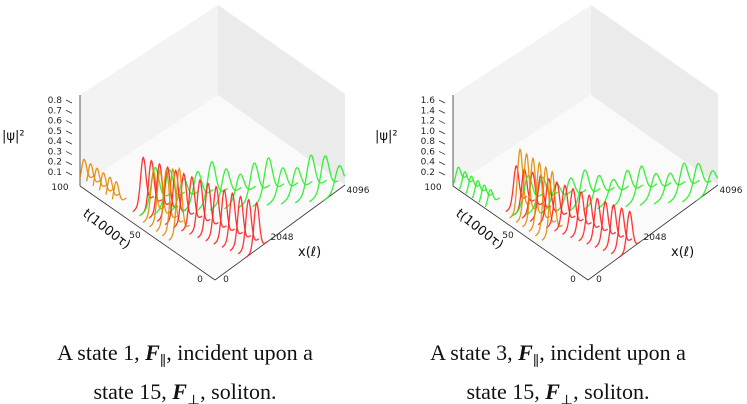 Image resolution: width=747 pixels, height=404 pixels. I want to click on z-tick-label: 1.0, so click(428, 132).